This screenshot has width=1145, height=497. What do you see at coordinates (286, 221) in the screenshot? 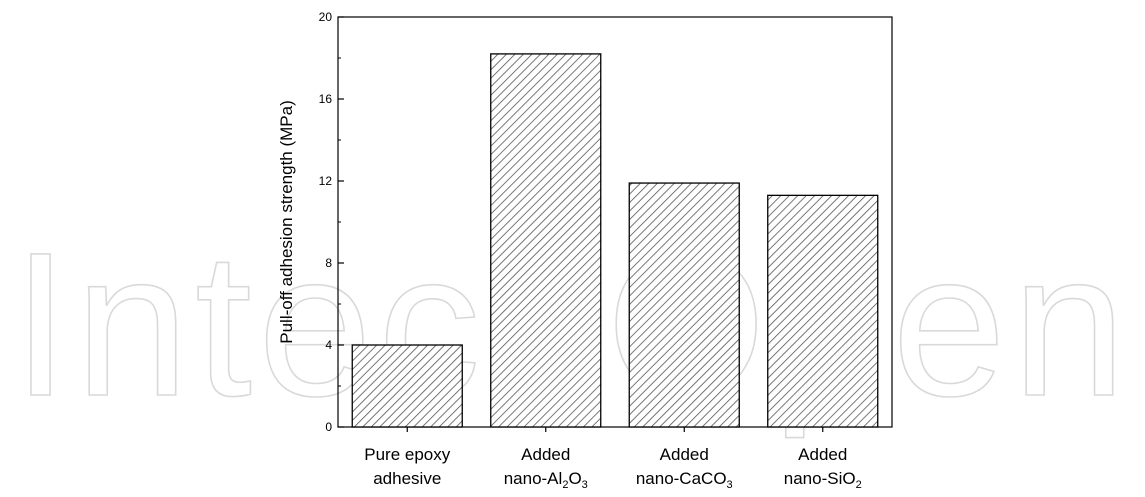
I see `y-axis-label: Pull-off adhesion strength (MPa)` at bounding box center [286, 221].